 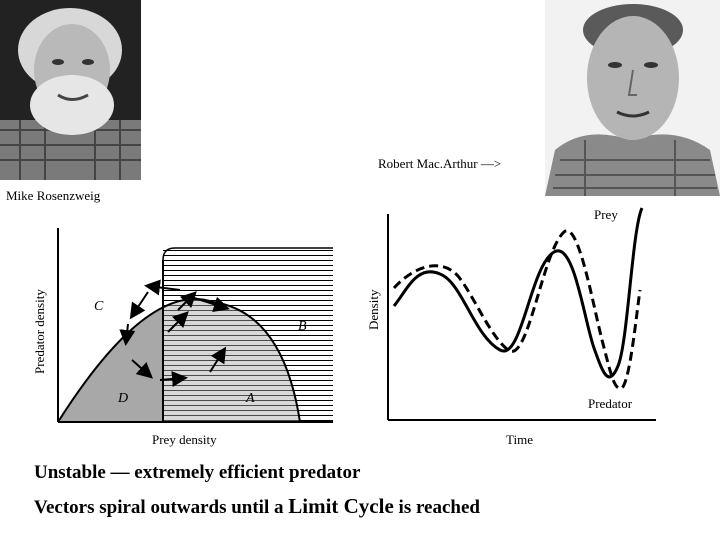 I want to click on rosenzweig-caption: Mike Rosenzweig, so click(x=53, y=195).